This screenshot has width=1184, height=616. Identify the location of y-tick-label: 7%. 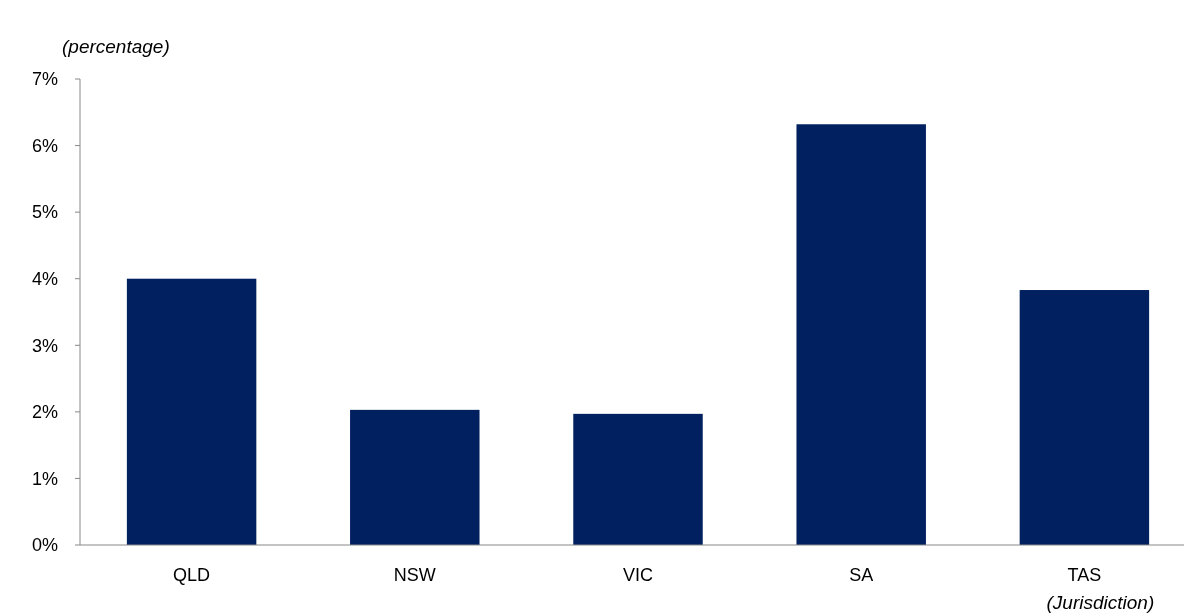
(44, 79).